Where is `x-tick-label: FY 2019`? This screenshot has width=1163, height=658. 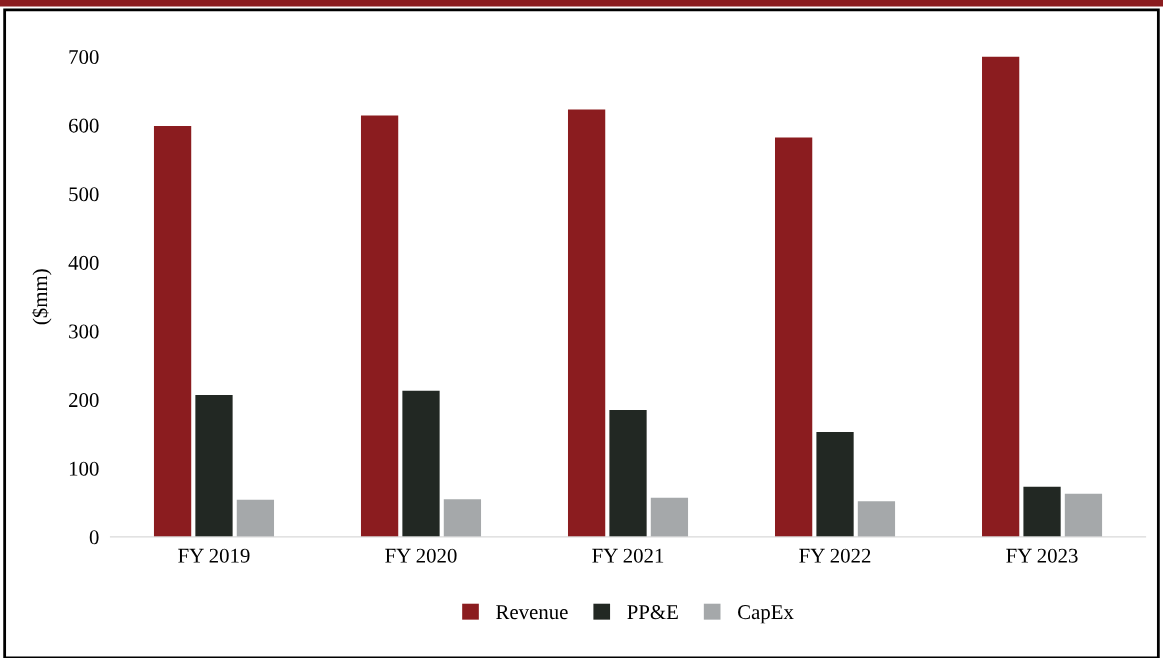 x-tick-label: FY 2019 is located at coordinates (214, 555).